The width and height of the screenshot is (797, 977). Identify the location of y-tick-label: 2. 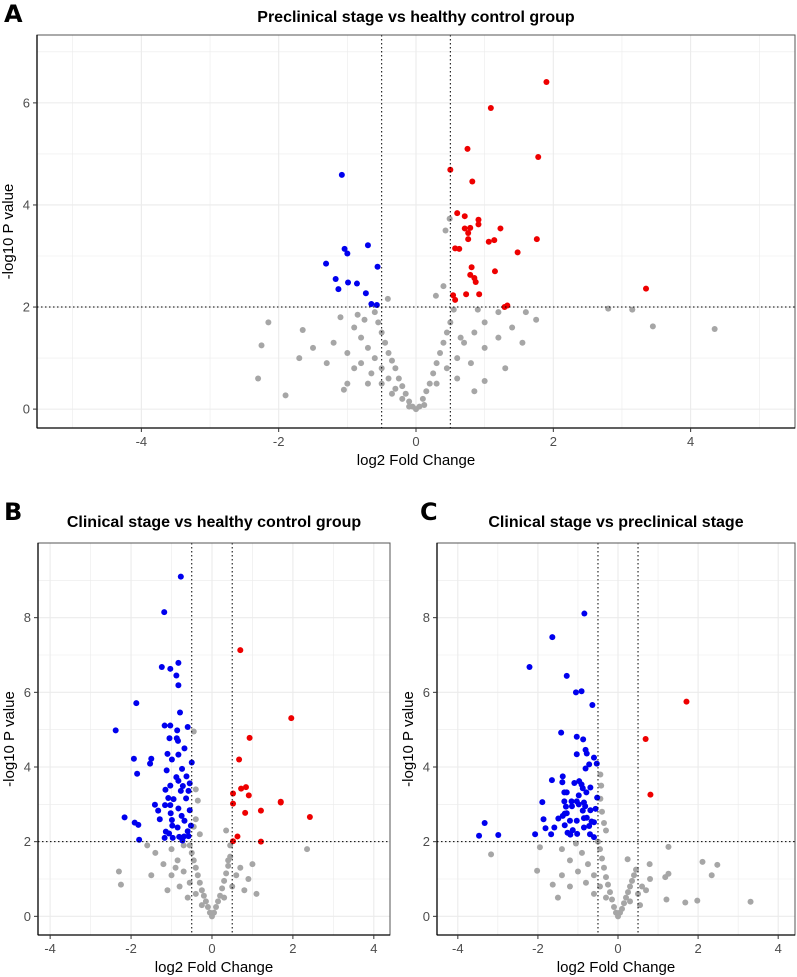
(426, 841).